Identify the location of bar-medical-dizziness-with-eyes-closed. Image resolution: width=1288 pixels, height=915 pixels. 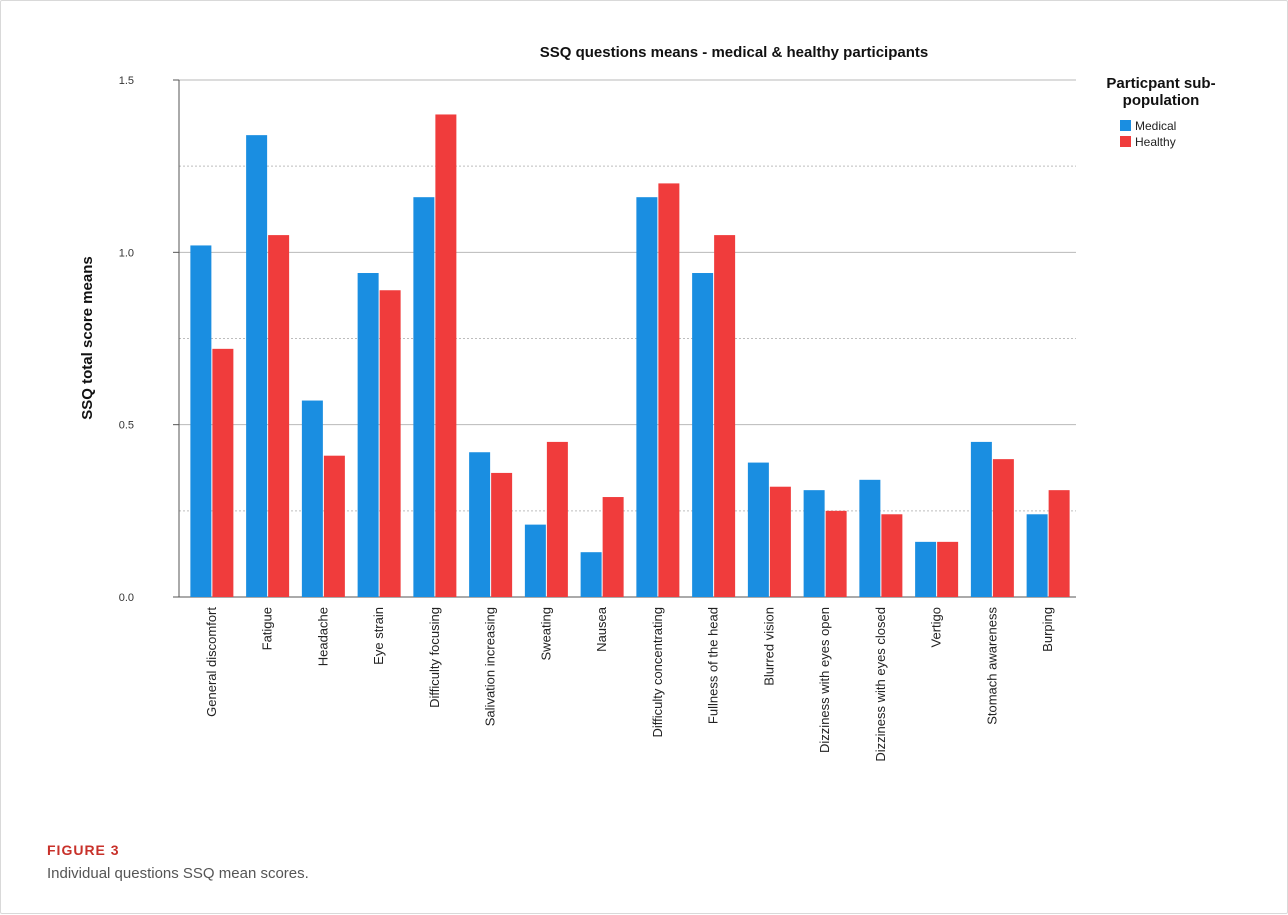
(870, 538).